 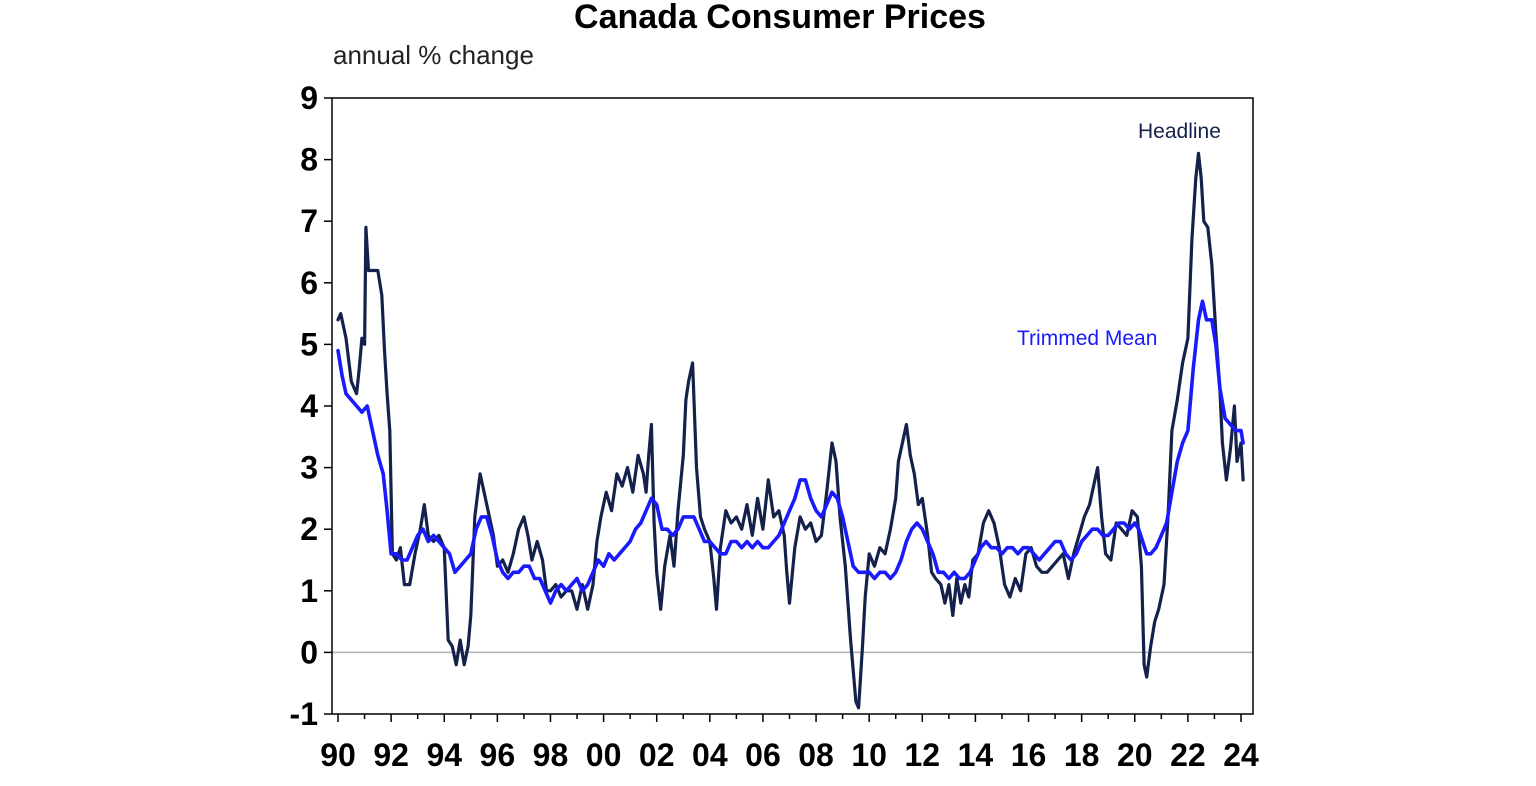 What do you see at coordinates (604, 755) in the screenshot?
I see `x-tick-label: 00` at bounding box center [604, 755].